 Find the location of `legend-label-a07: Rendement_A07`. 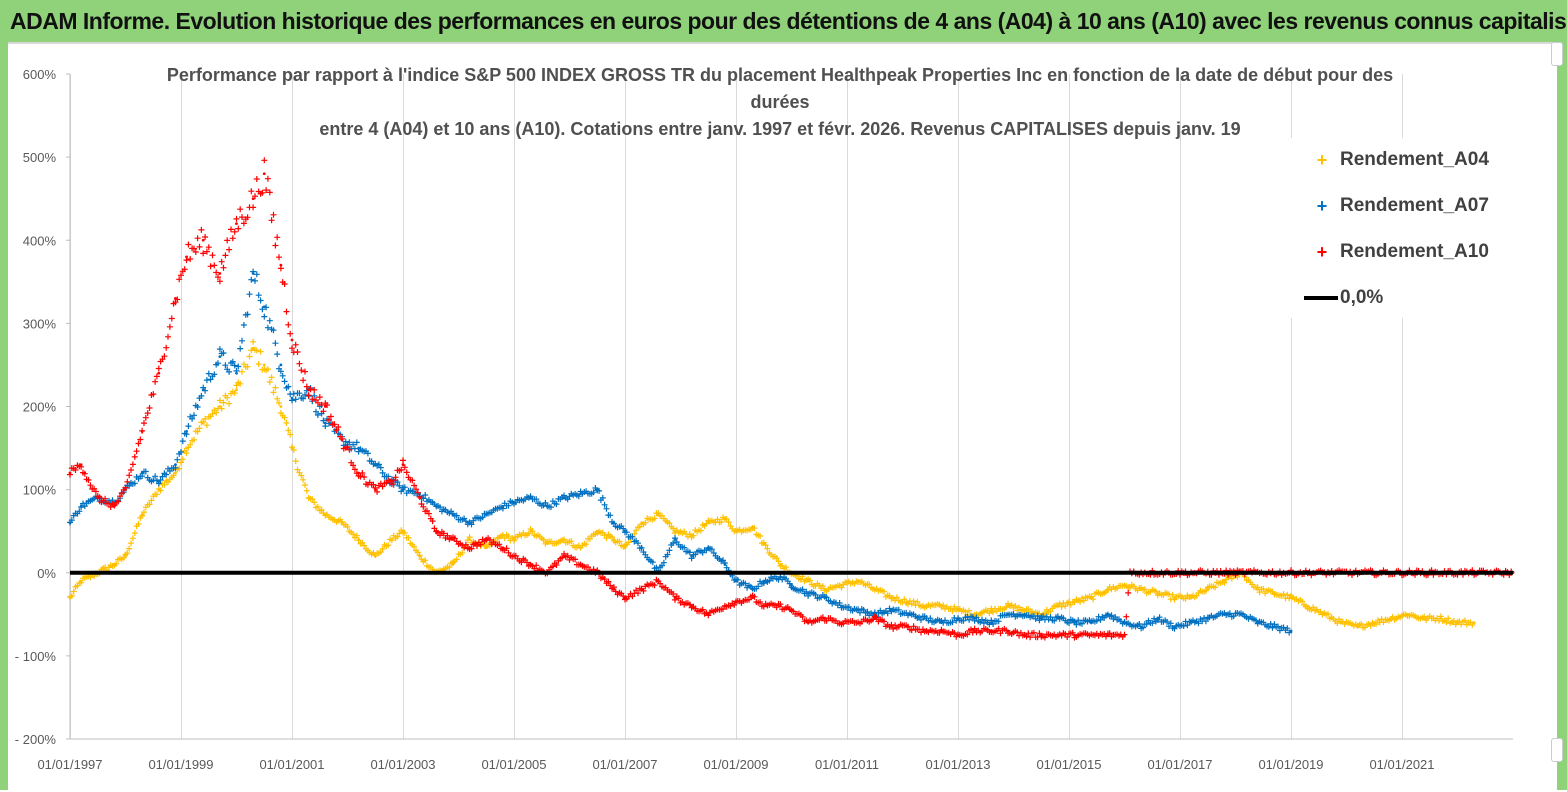

legend-label-a07: Rendement_A07 is located at coordinates (1414, 205).